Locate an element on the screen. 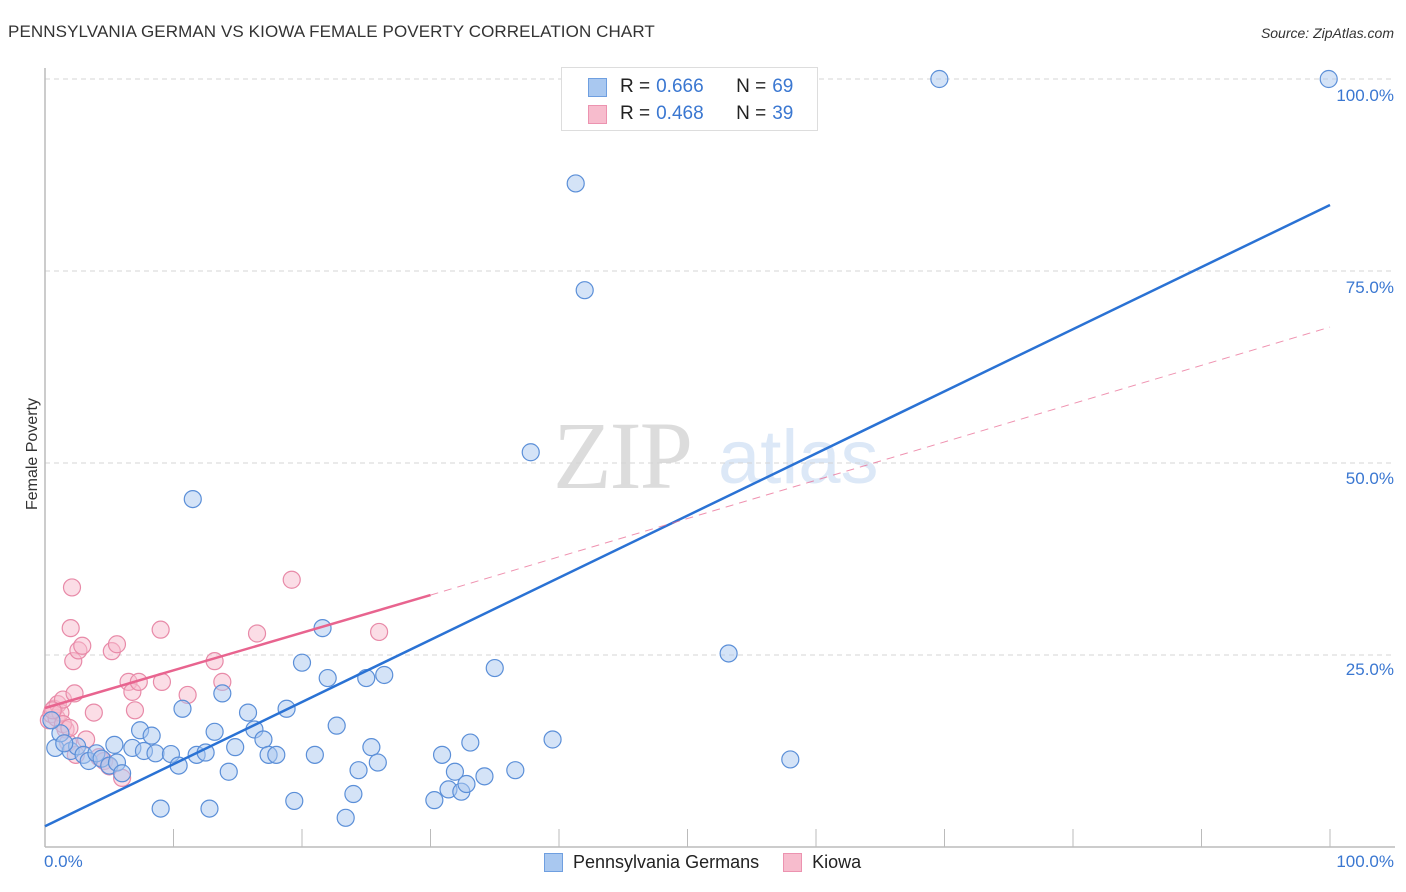 The image size is (1406, 892). stats-legend: R = 0.666 N = 69 R = 0.468 N = 39 is located at coordinates (689, 99).